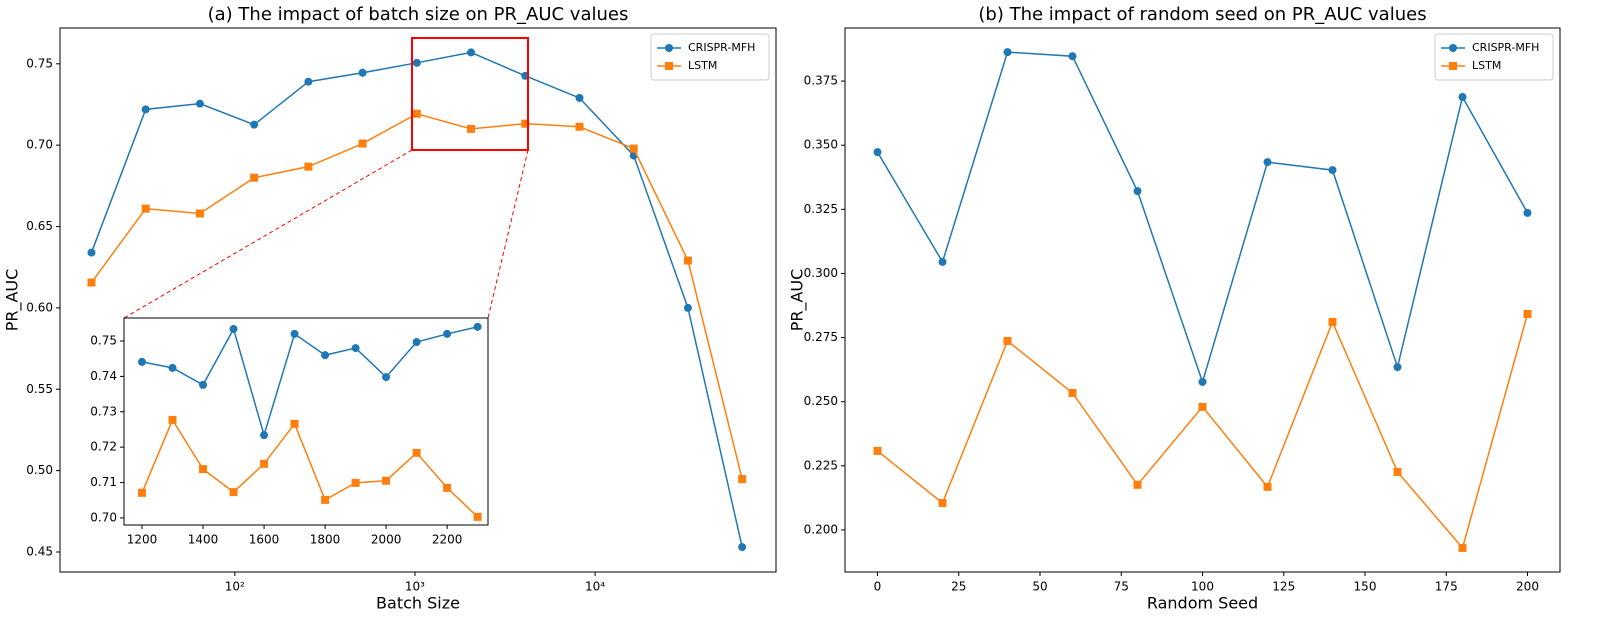 The height and width of the screenshot is (642, 1623). I want to click on x-tick-label: 10³, so click(415, 587).